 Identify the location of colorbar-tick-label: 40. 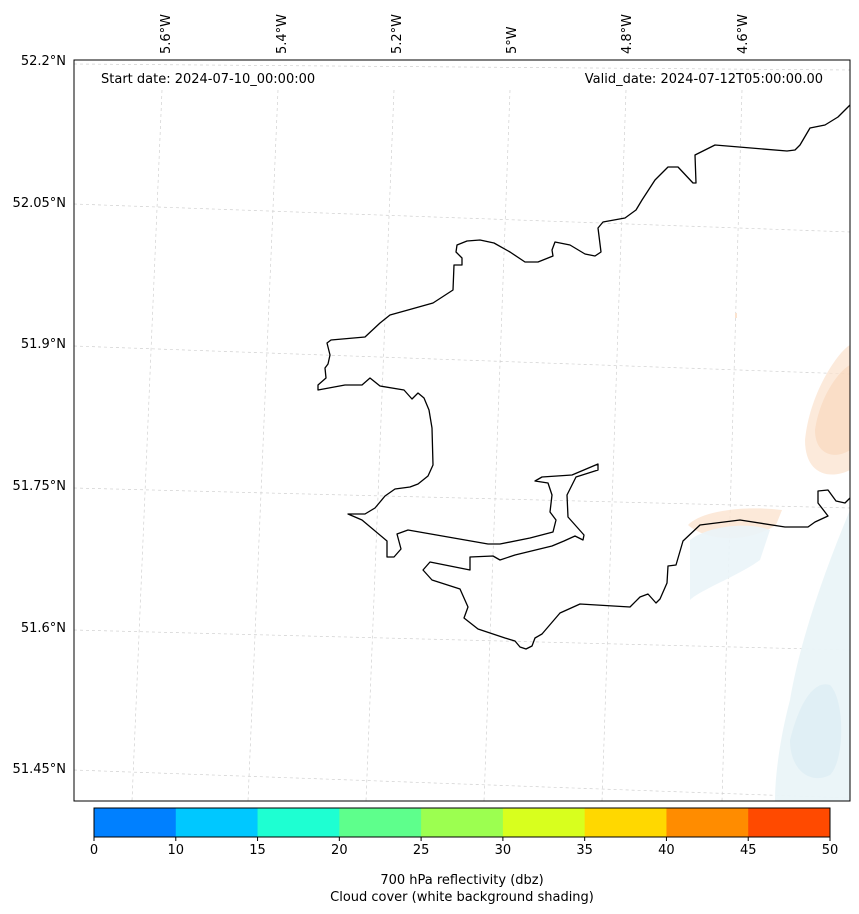
(666, 850).